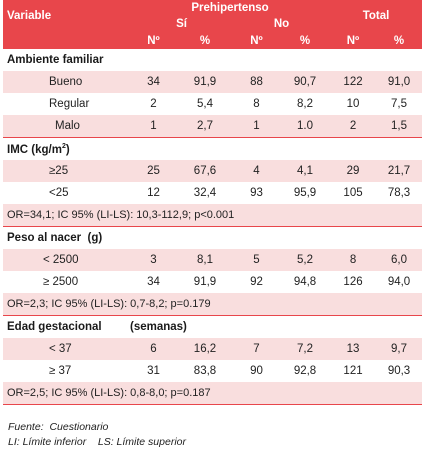 The height and width of the screenshot is (454, 425). I want to click on row-label: ≥ 2500, so click(66, 282).